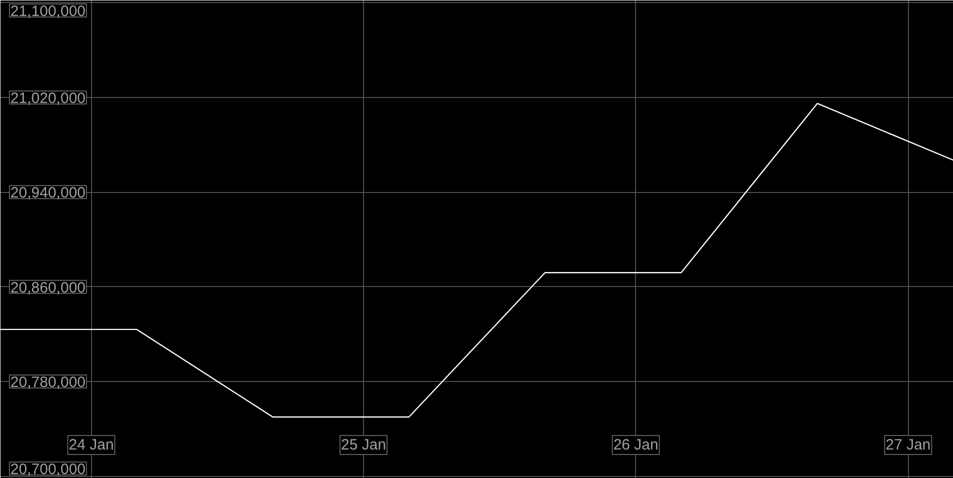 The image size is (953, 478). I want to click on y-tick-label: 21,020,000, so click(48, 99).